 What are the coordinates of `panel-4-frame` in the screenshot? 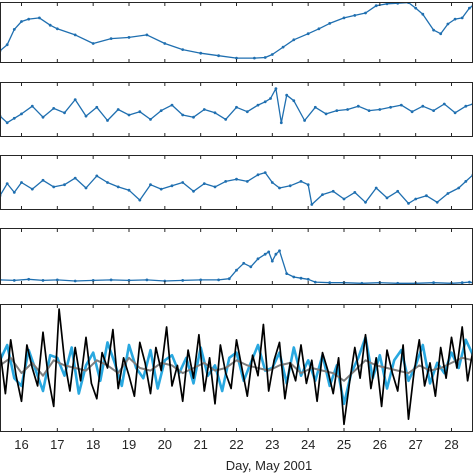 It's located at (236, 256).